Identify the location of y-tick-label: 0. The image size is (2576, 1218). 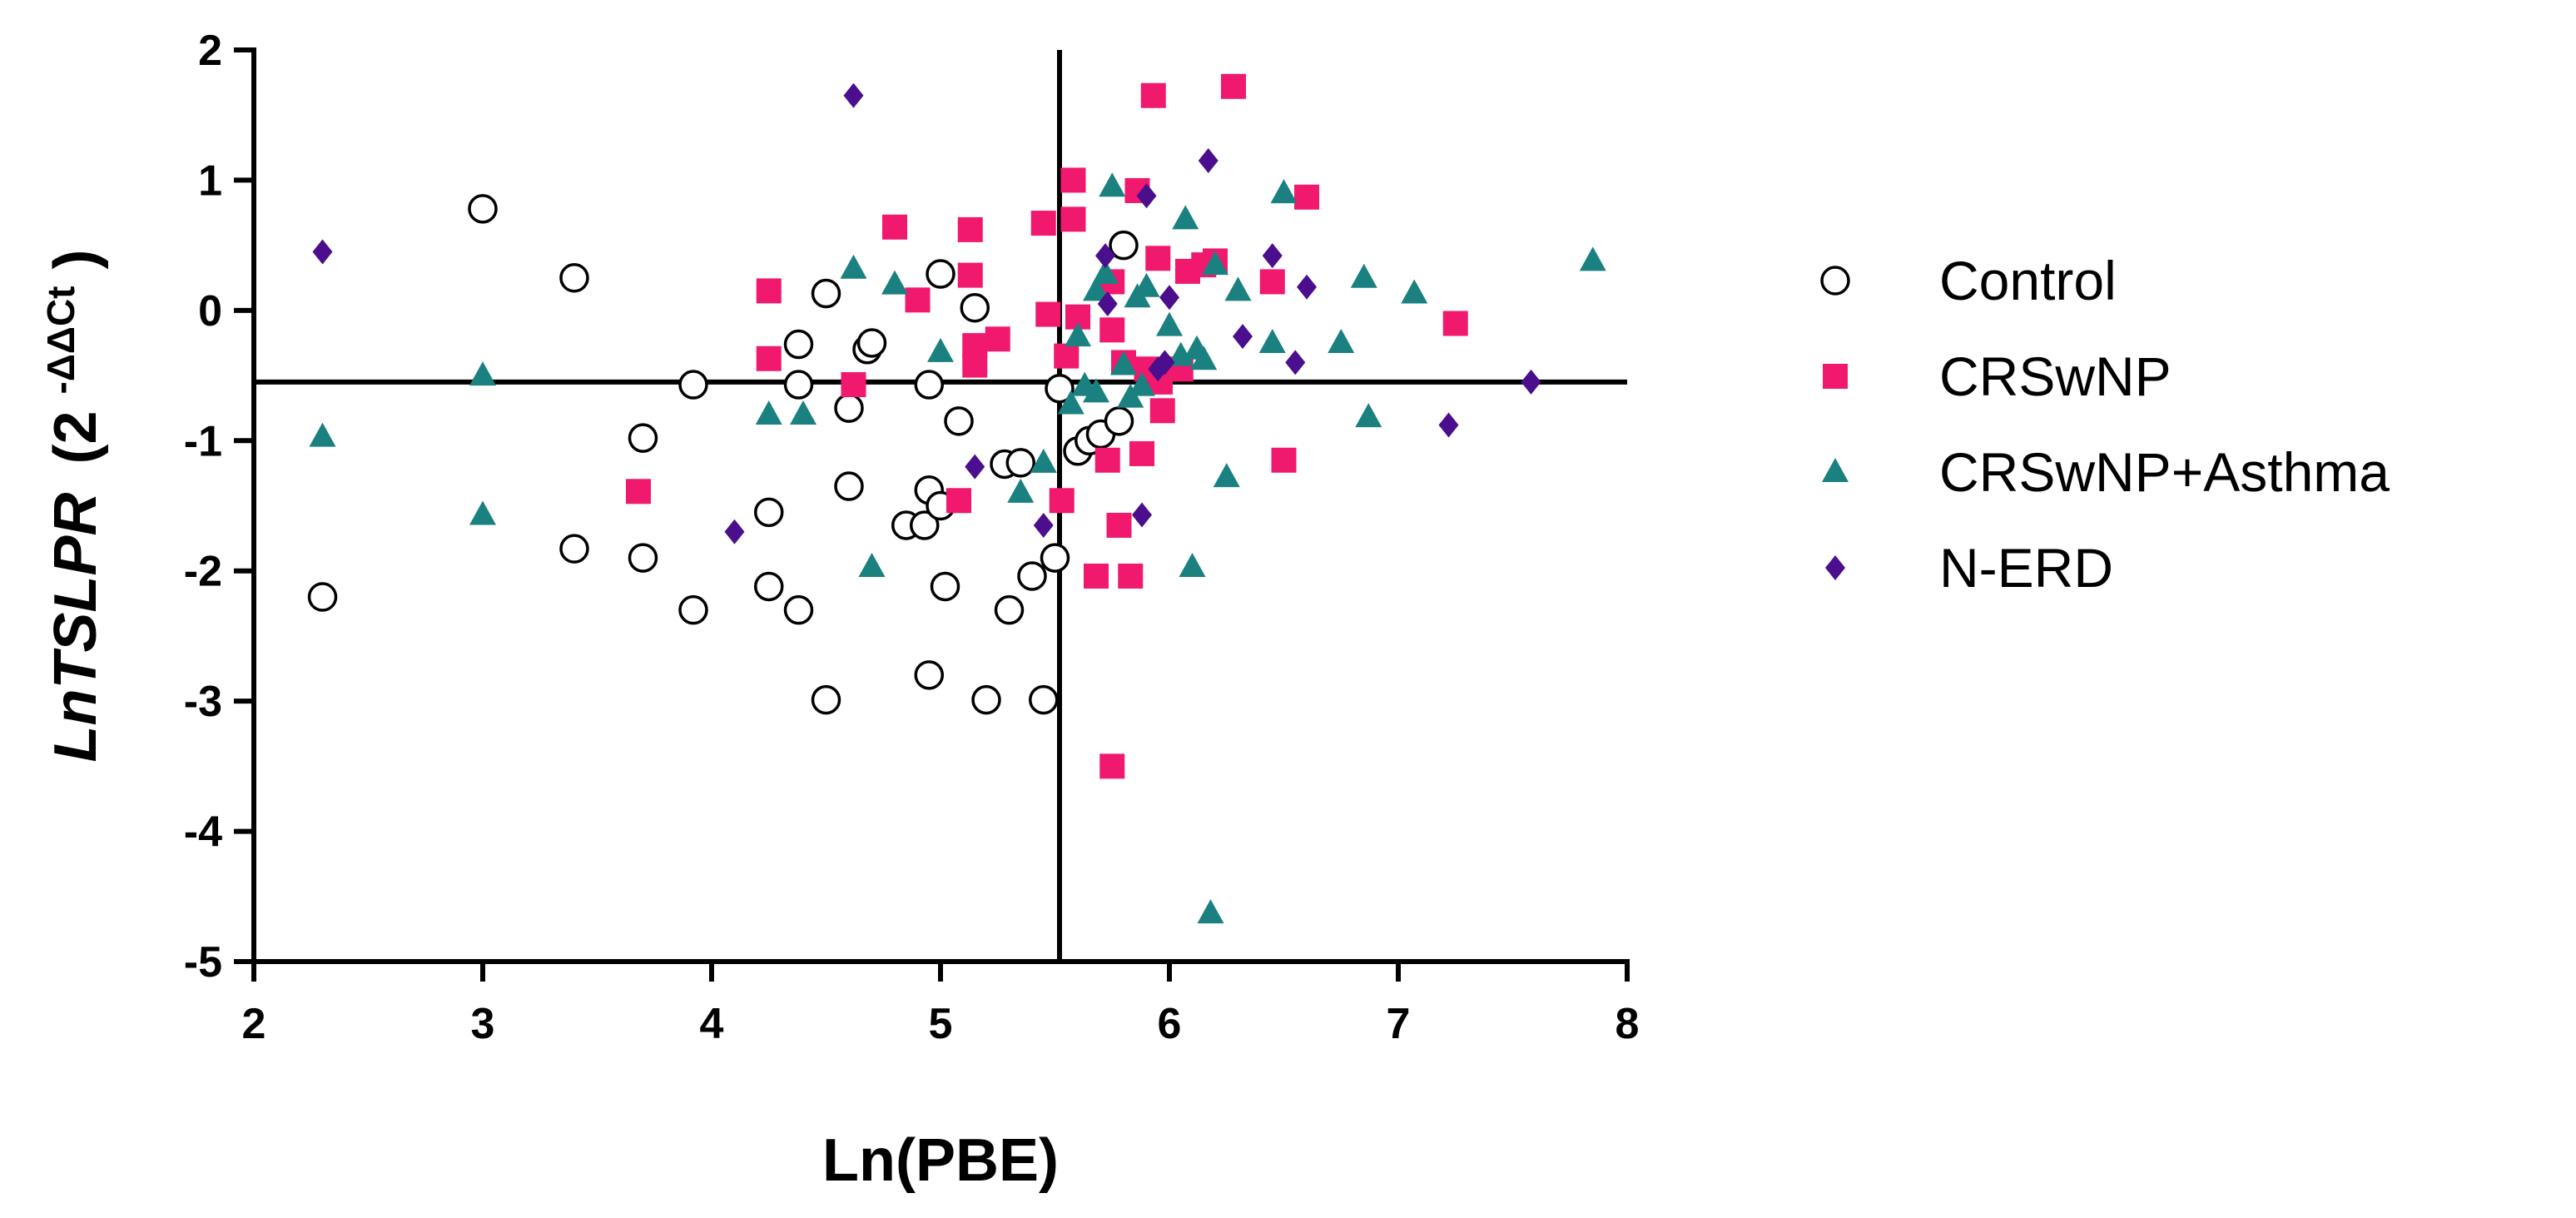
(210, 311).